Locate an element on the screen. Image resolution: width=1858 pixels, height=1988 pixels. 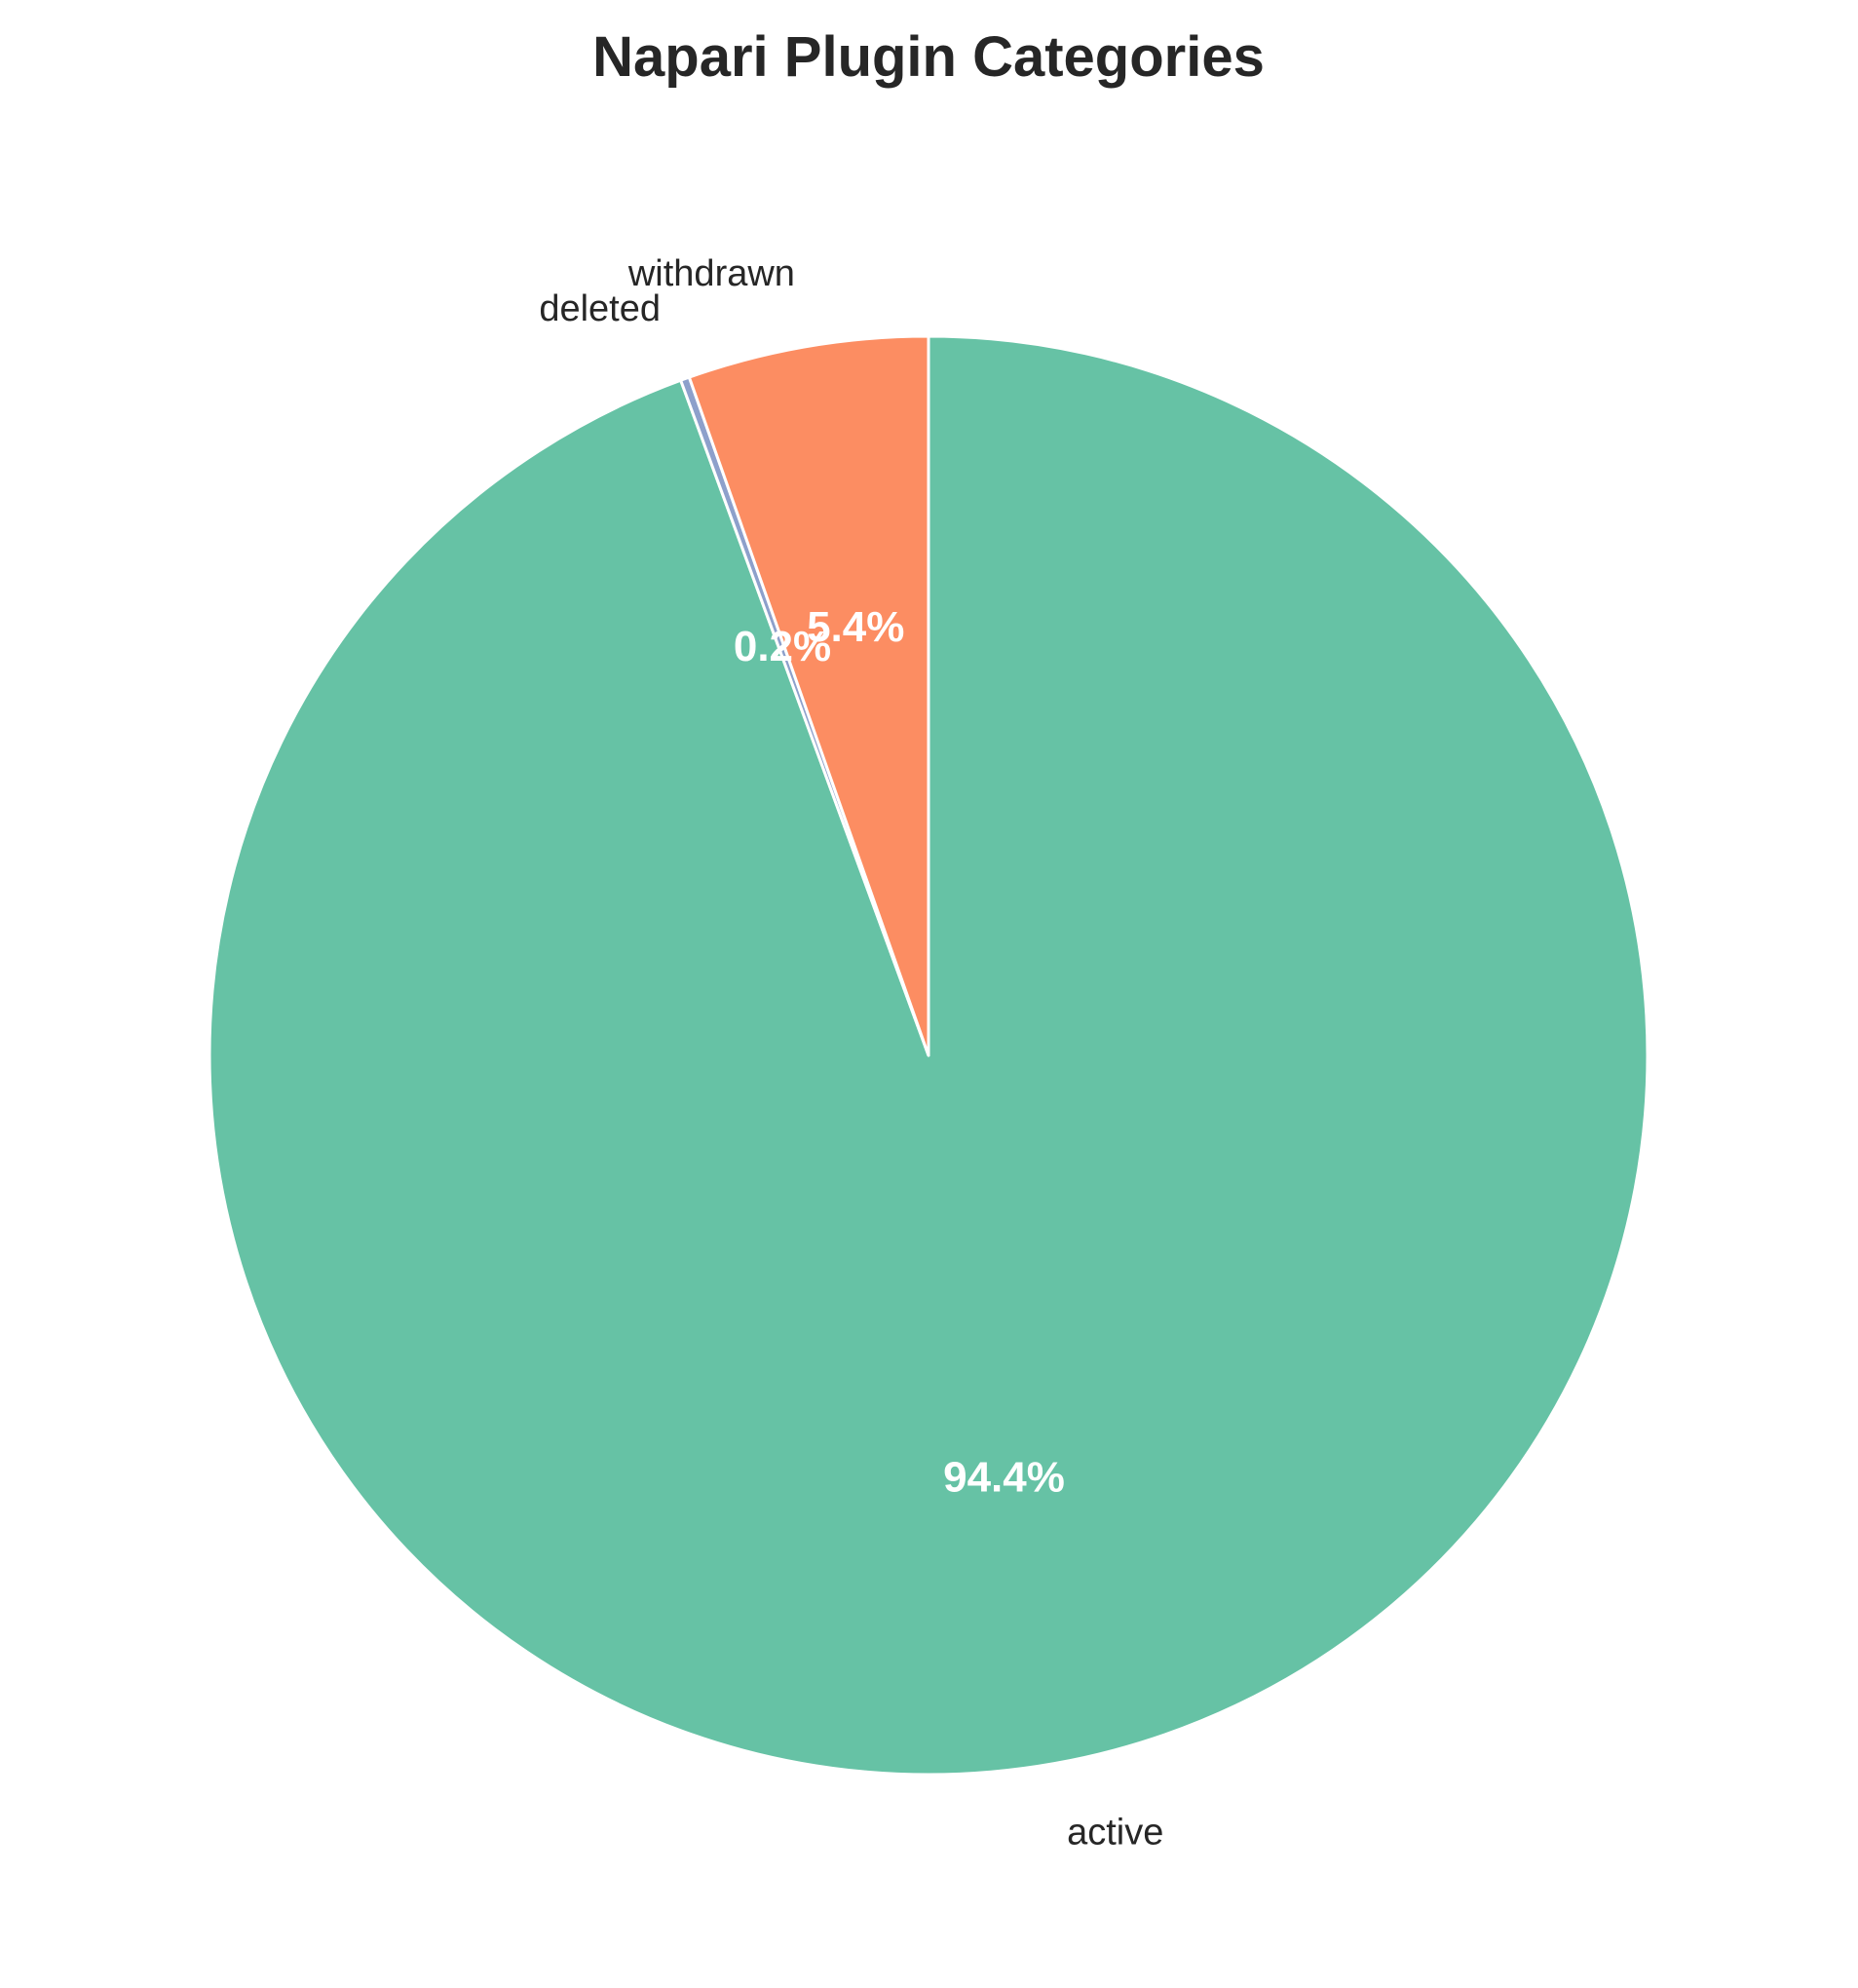
slice-label-active: active is located at coordinates (1115, 1832).